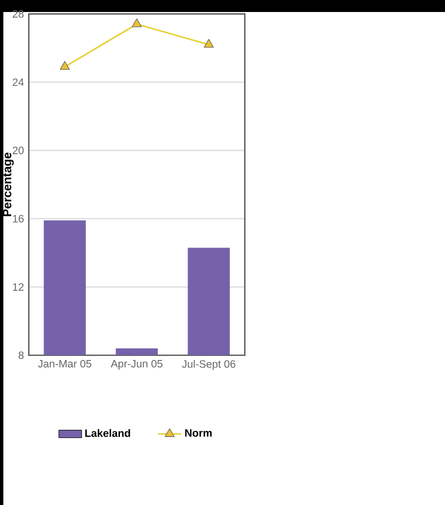  I want to click on y-tick-label: 8, so click(21, 355).